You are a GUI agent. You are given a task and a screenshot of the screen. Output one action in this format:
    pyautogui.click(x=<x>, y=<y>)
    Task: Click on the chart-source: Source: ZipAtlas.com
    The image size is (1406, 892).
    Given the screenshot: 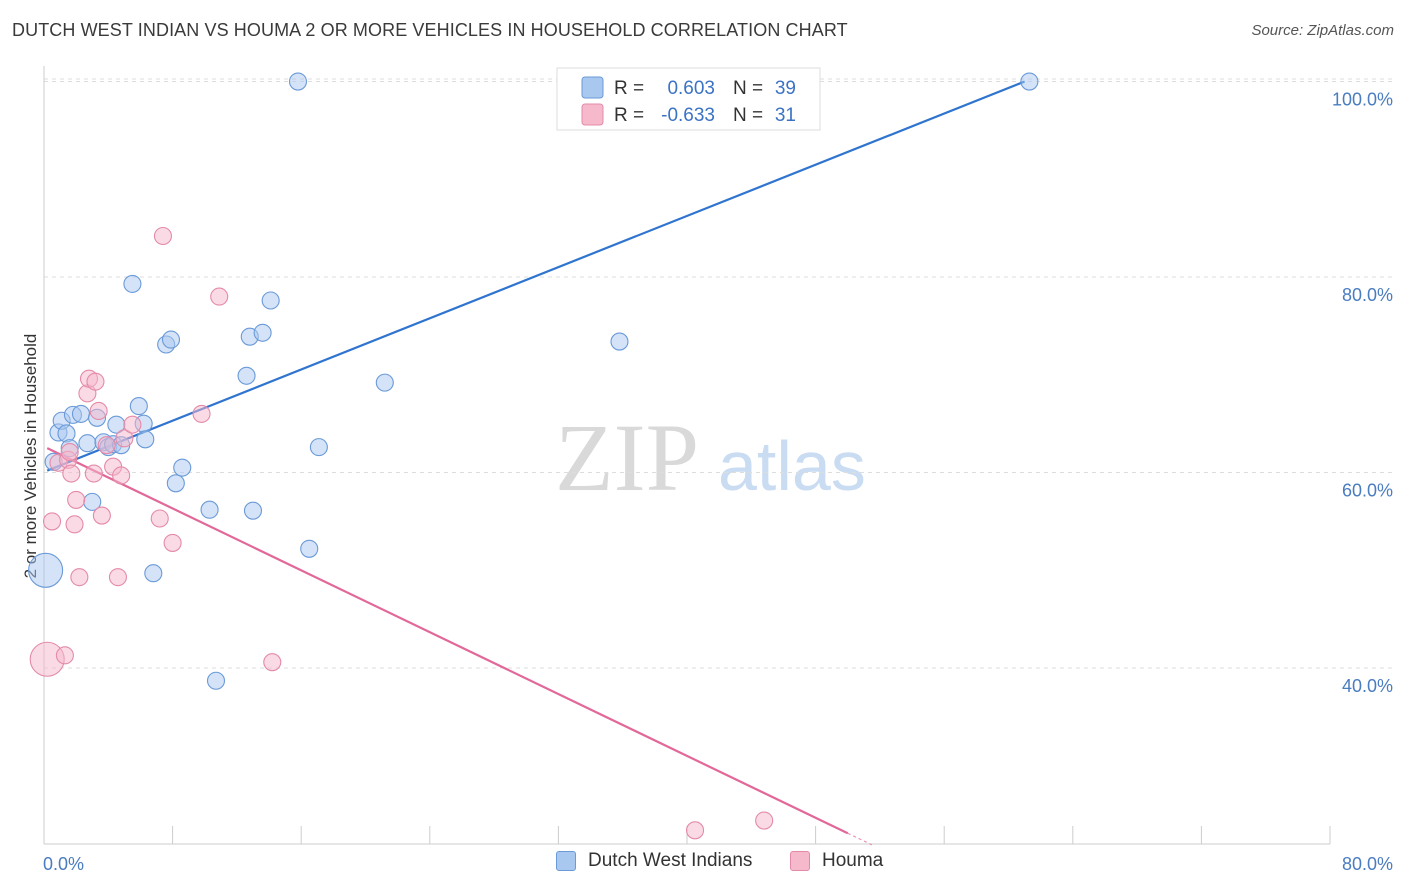 What is the action you would take?
    pyautogui.click(x=1322, y=30)
    